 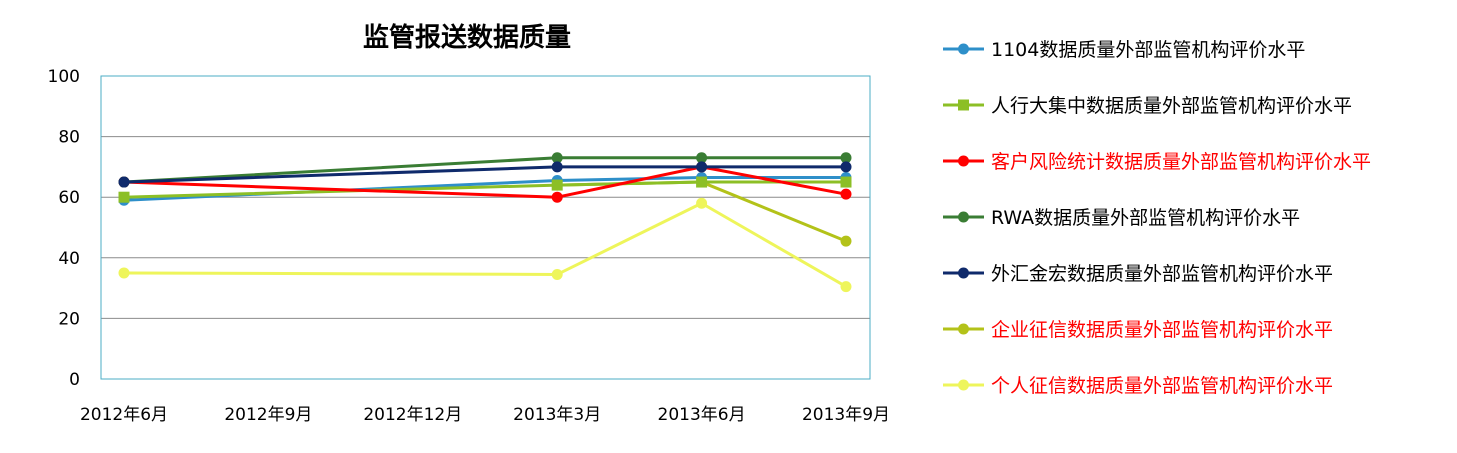 I want to click on y-tick-label: 0, so click(x=74, y=380).